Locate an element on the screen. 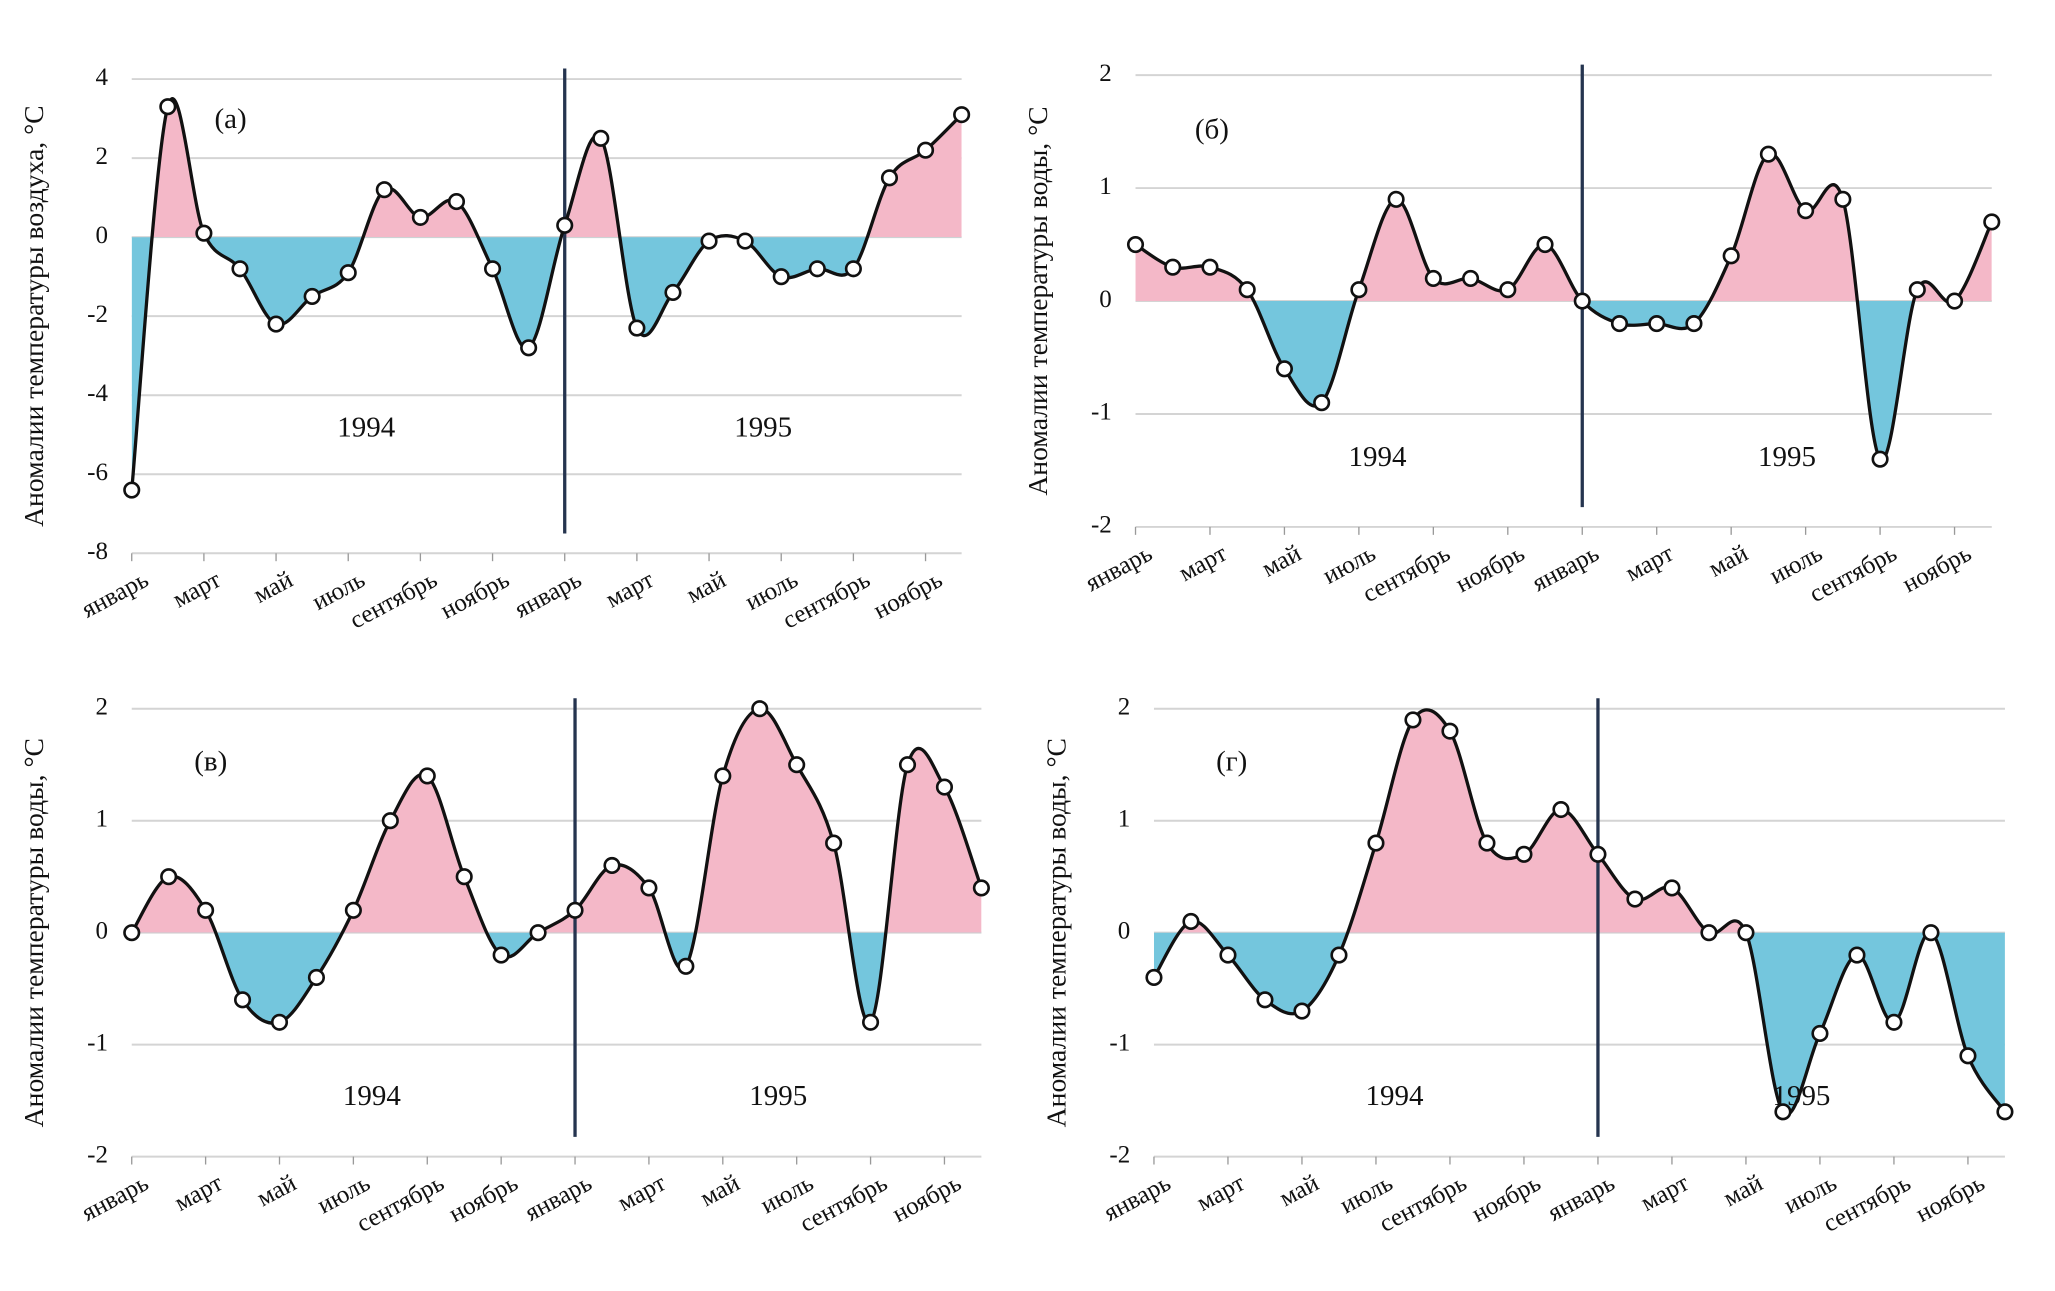  panel-label: (г) is located at coordinates (1231, 762).